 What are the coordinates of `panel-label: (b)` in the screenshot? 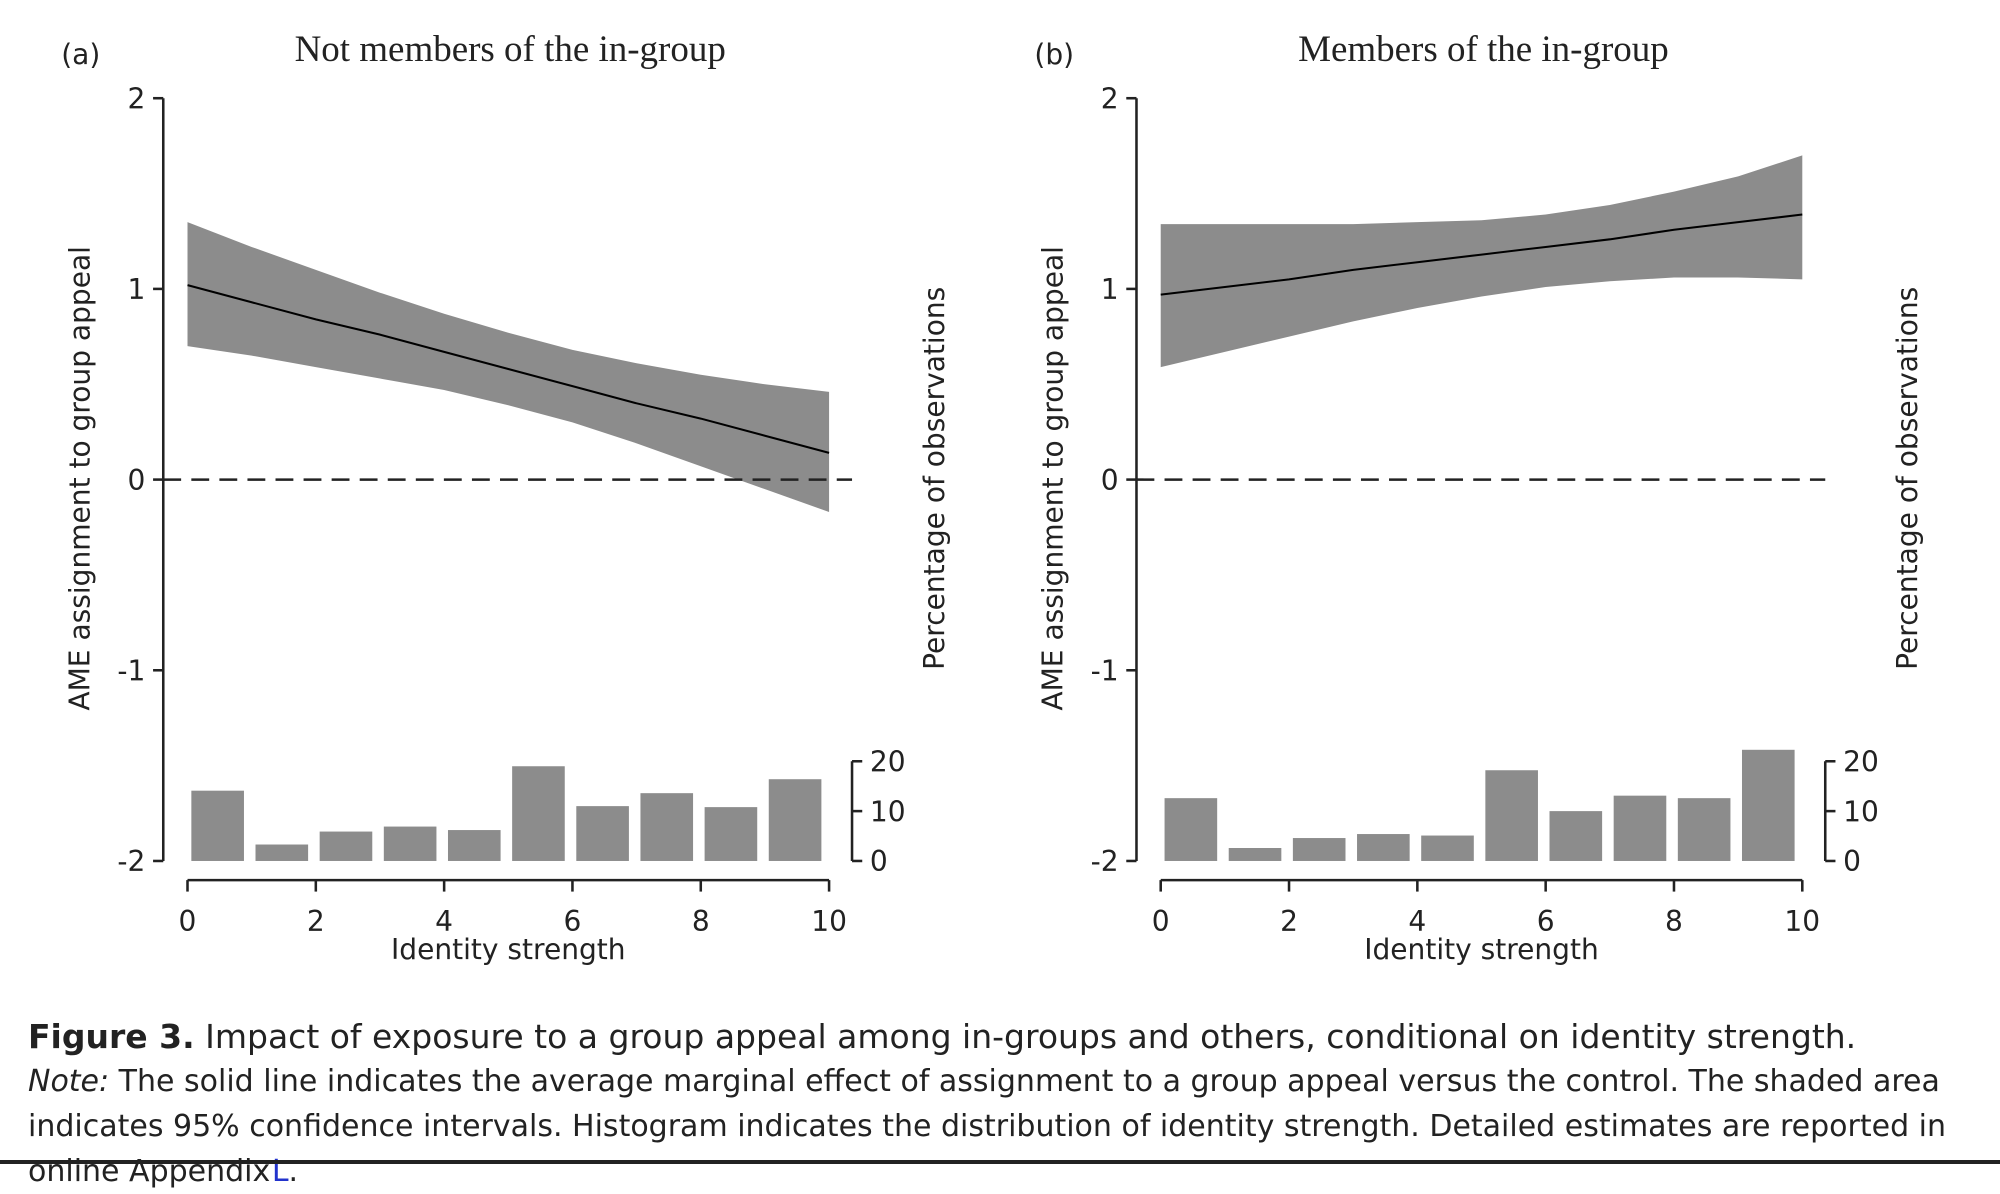 It's located at (1054, 54).